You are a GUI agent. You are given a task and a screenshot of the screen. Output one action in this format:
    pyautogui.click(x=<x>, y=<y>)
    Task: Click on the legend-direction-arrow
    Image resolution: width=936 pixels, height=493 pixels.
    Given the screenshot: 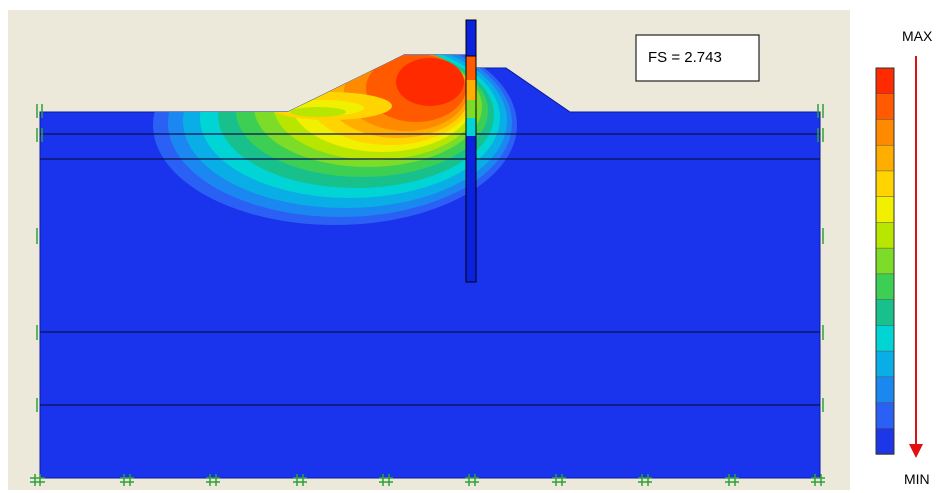 What is the action you would take?
    pyautogui.click(x=916, y=257)
    